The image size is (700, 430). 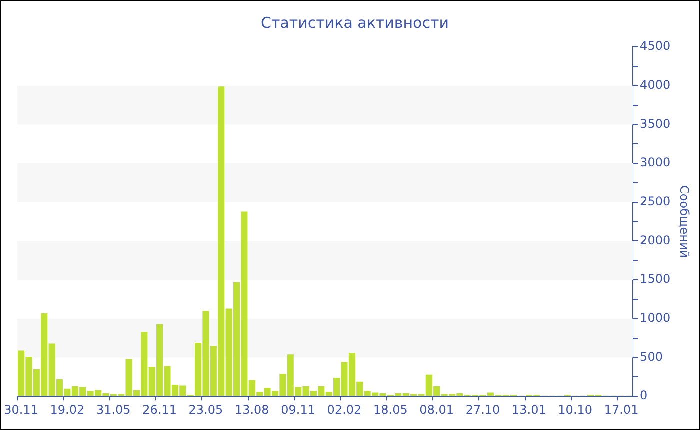 What do you see at coordinates (621, 409) in the screenshot?
I see `x-tick-label: 17.01` at bounding box center [621, 409].